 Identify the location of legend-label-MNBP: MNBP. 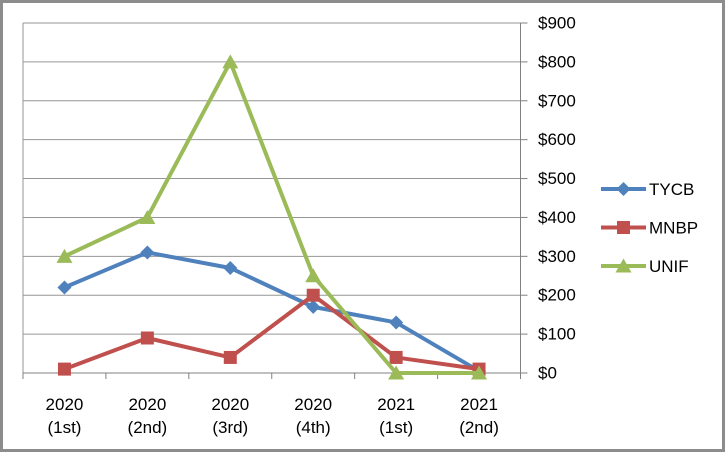
(673, 228).